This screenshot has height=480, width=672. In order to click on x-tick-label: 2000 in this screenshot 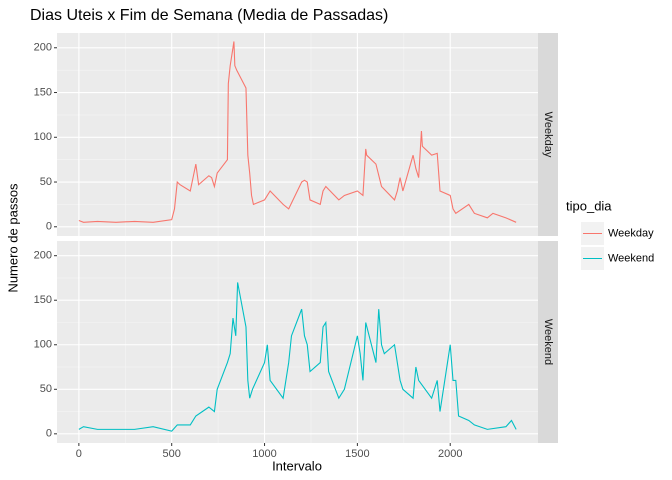, I will do `click(450, 454)`.